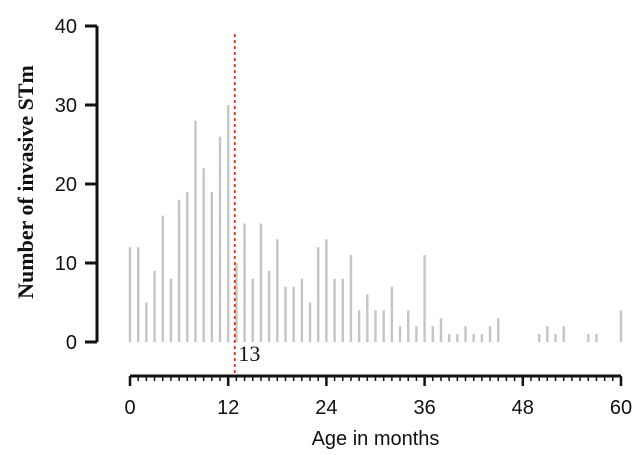 Image resolution: width=635 pixels, height=455 pixels. What do you see at coordinates (66, 264) in the screenshot?
I see `y-tick-label: 10` at bounding box center [66, 264].